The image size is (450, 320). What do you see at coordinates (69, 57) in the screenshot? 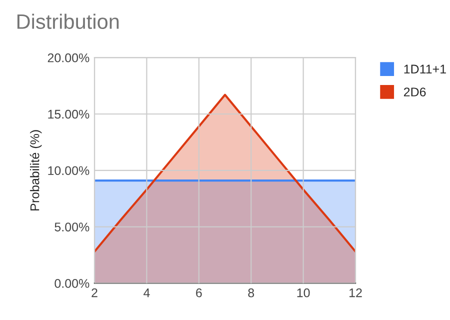
I see `y-tick-label: 20.00%` at bounding box center [69, 57].